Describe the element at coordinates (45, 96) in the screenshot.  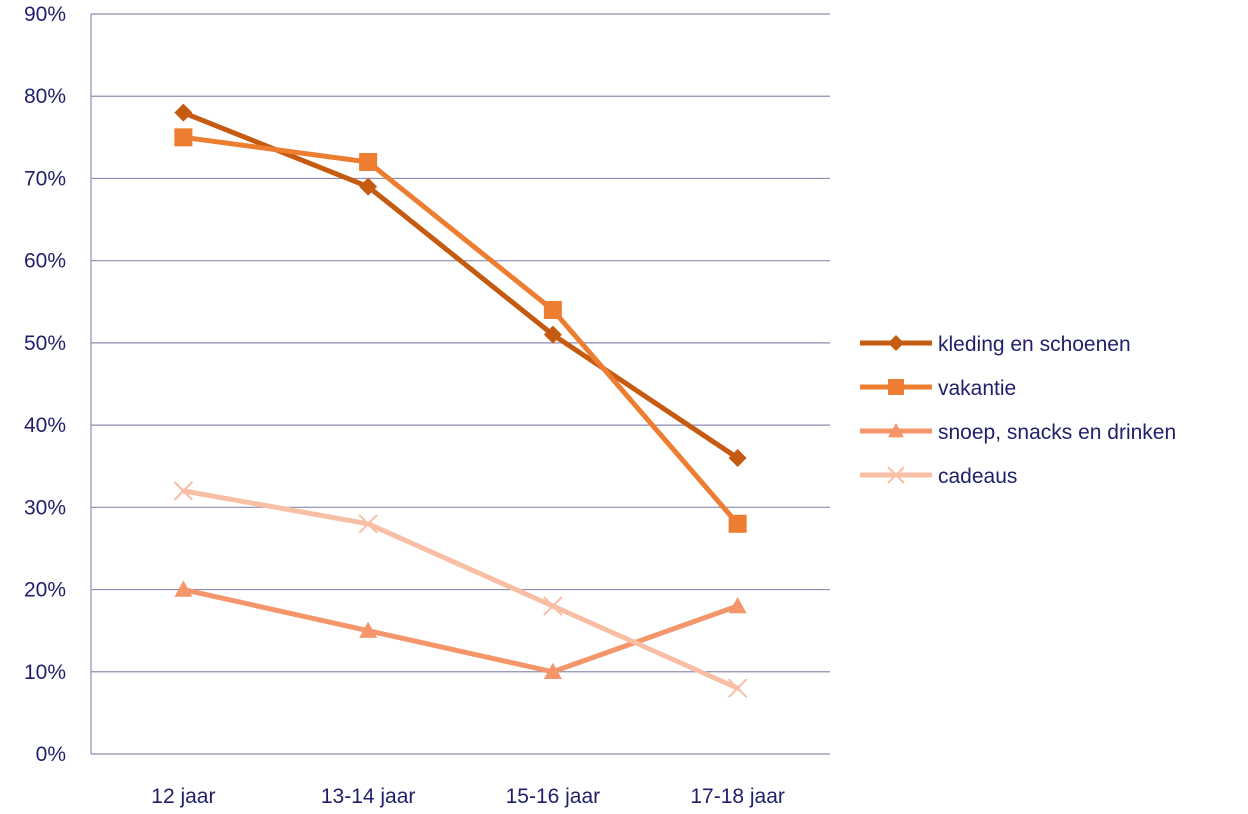
I see `y-tick-label: 80%` at that location.